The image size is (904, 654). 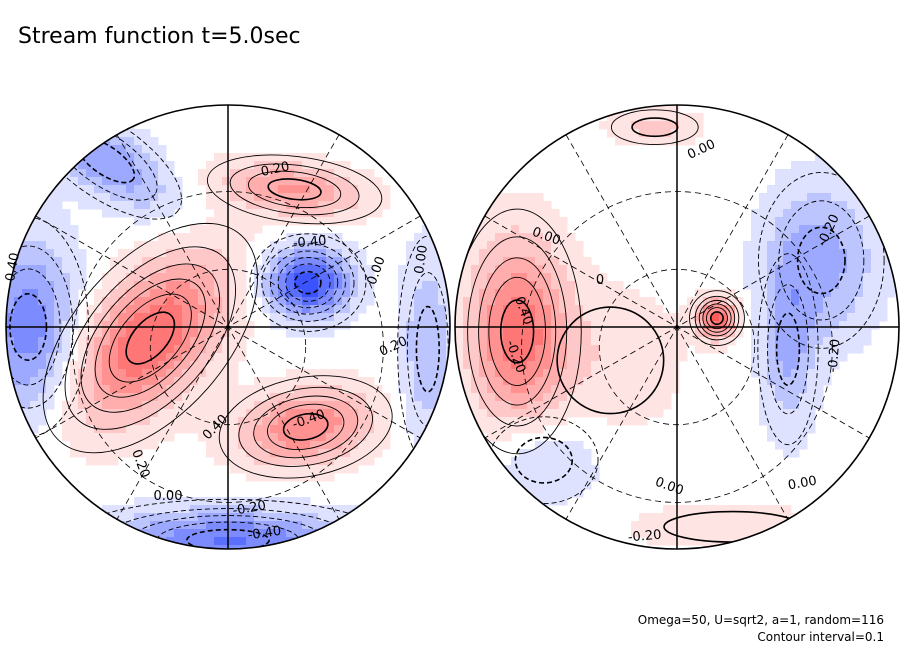 What do you see at coordinates (40, 327) in the screenshot?
I see `negative-contour` at bounding box center [40, 327].